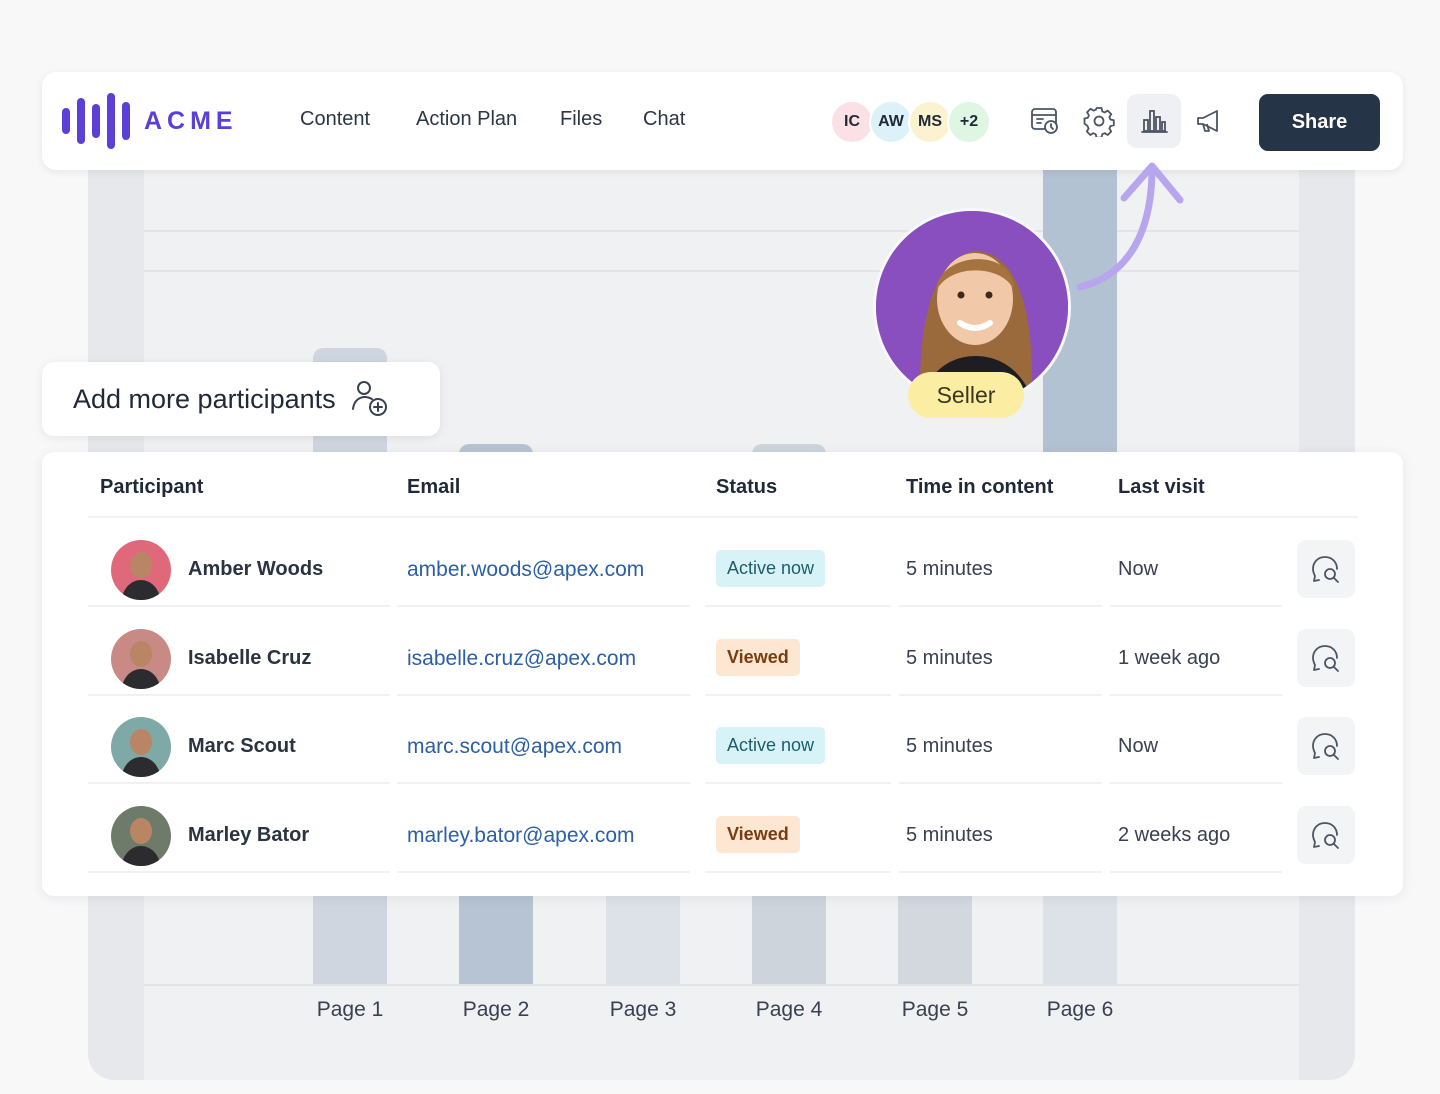 The image size is (1440, 1094). Describe the element at coordinates (664, 119) in the screenshot. I see `nav-link-chat: Chat` at that location.